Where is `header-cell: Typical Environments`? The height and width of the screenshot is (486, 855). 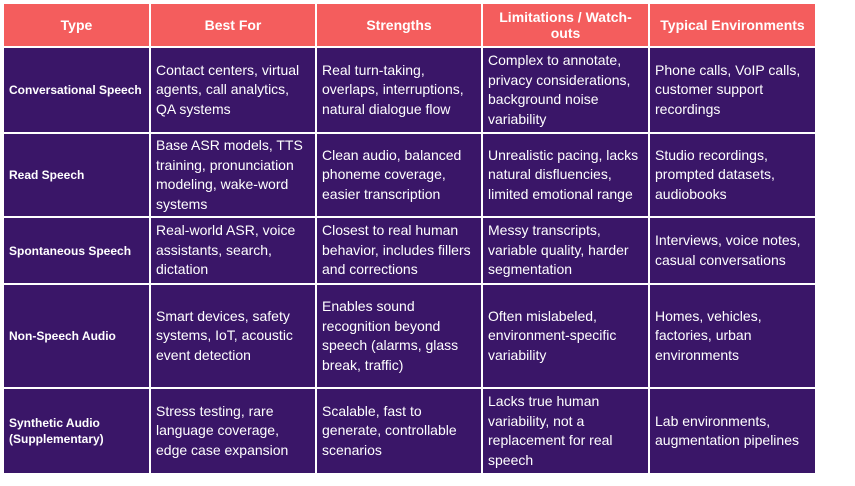
header-cell: Typical Environments is located at coordinates (732, 25).